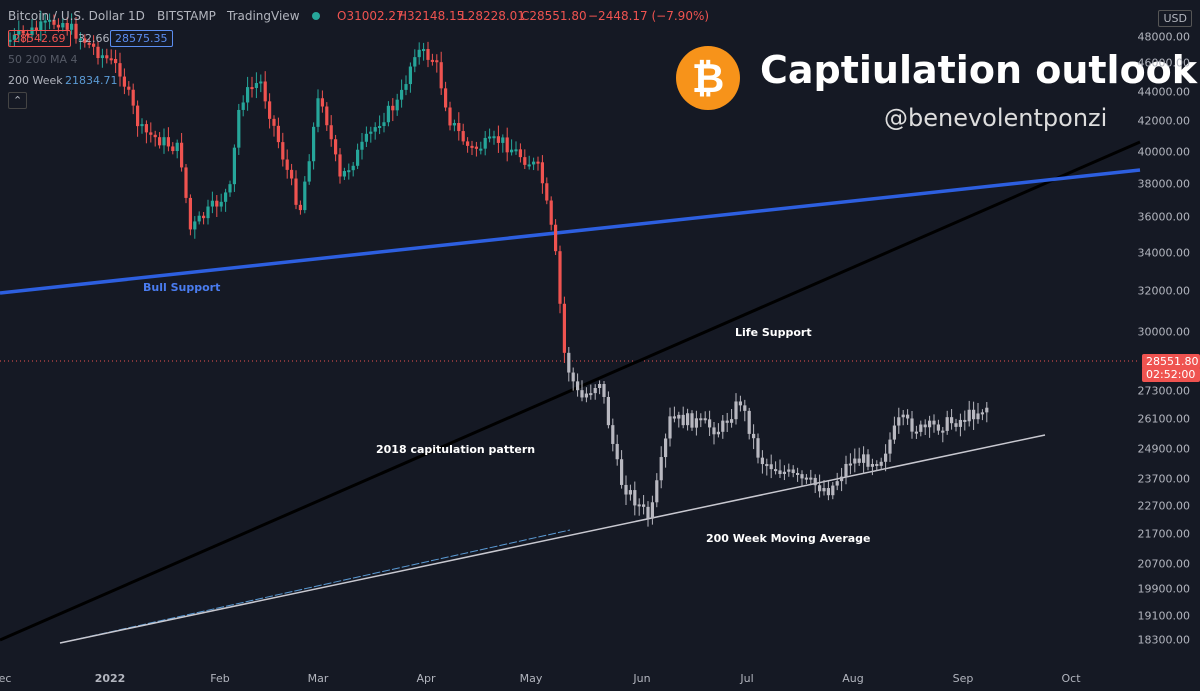 This screenshot has width=1200, height=691. I want to click on week-value: 21834.71, so click(91, 80).